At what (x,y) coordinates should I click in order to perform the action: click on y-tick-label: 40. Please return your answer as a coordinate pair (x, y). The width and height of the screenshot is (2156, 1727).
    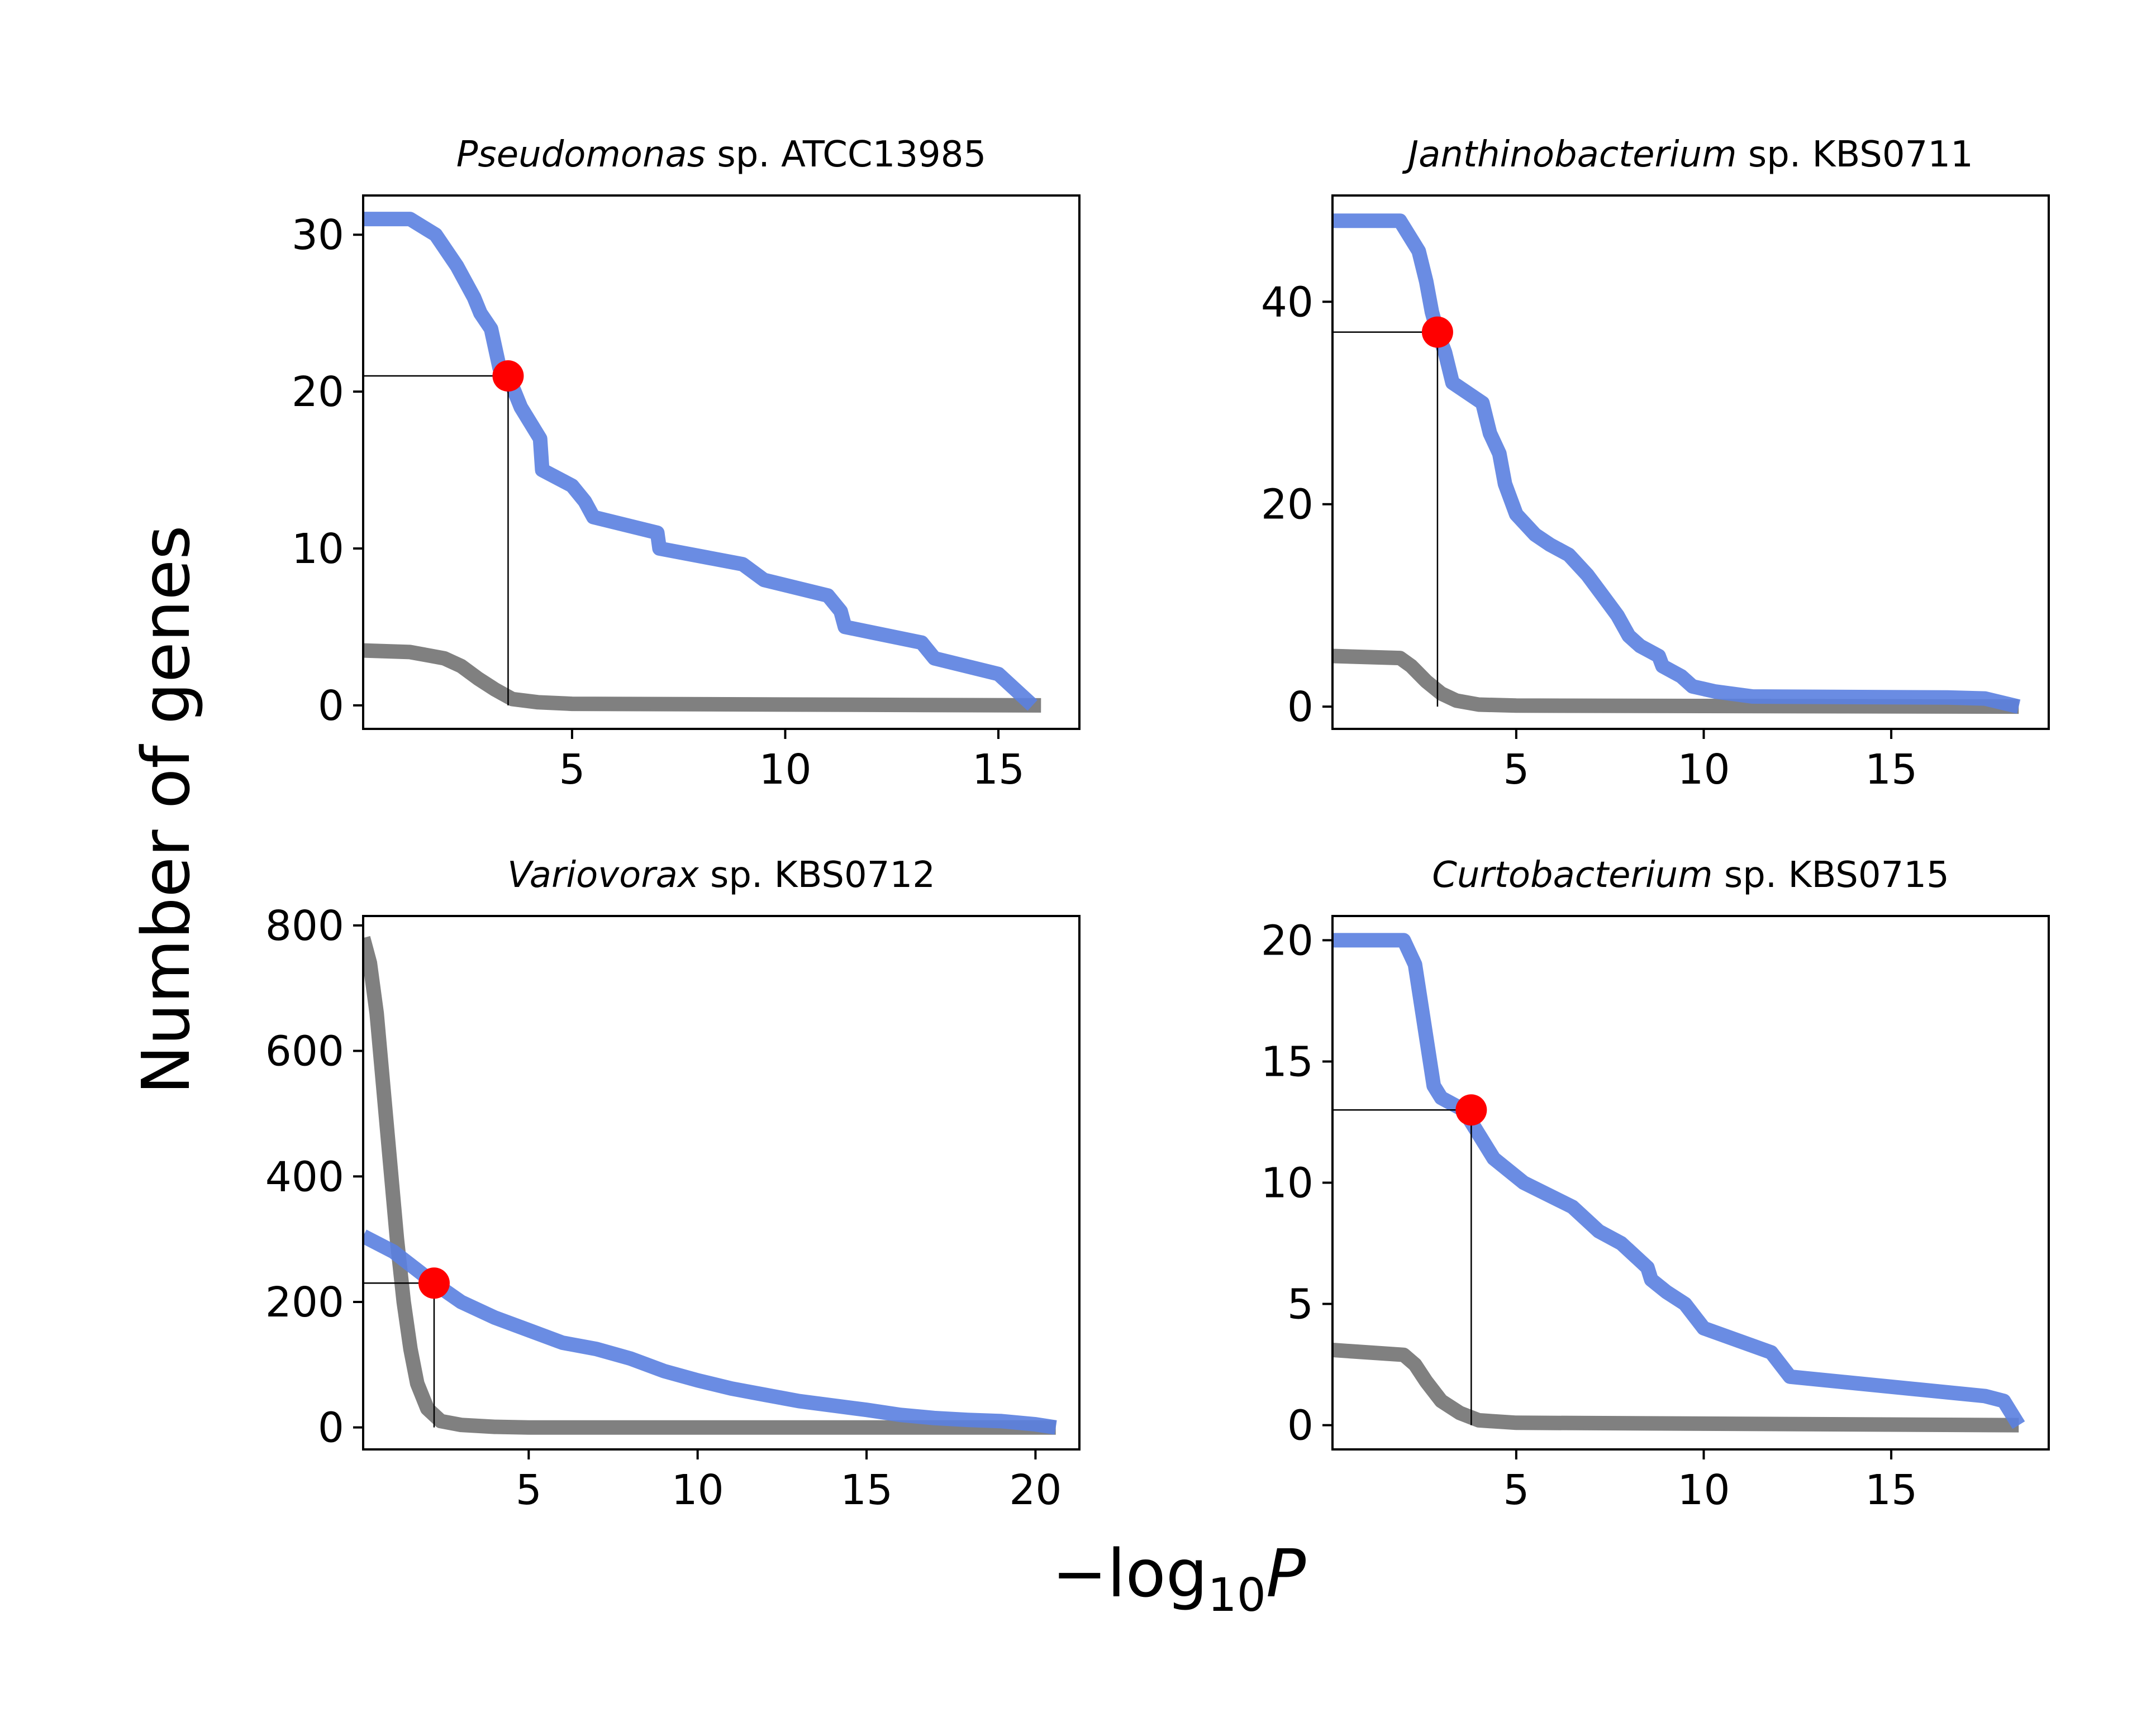
    Looking at the image, I should click on (1287, 302).